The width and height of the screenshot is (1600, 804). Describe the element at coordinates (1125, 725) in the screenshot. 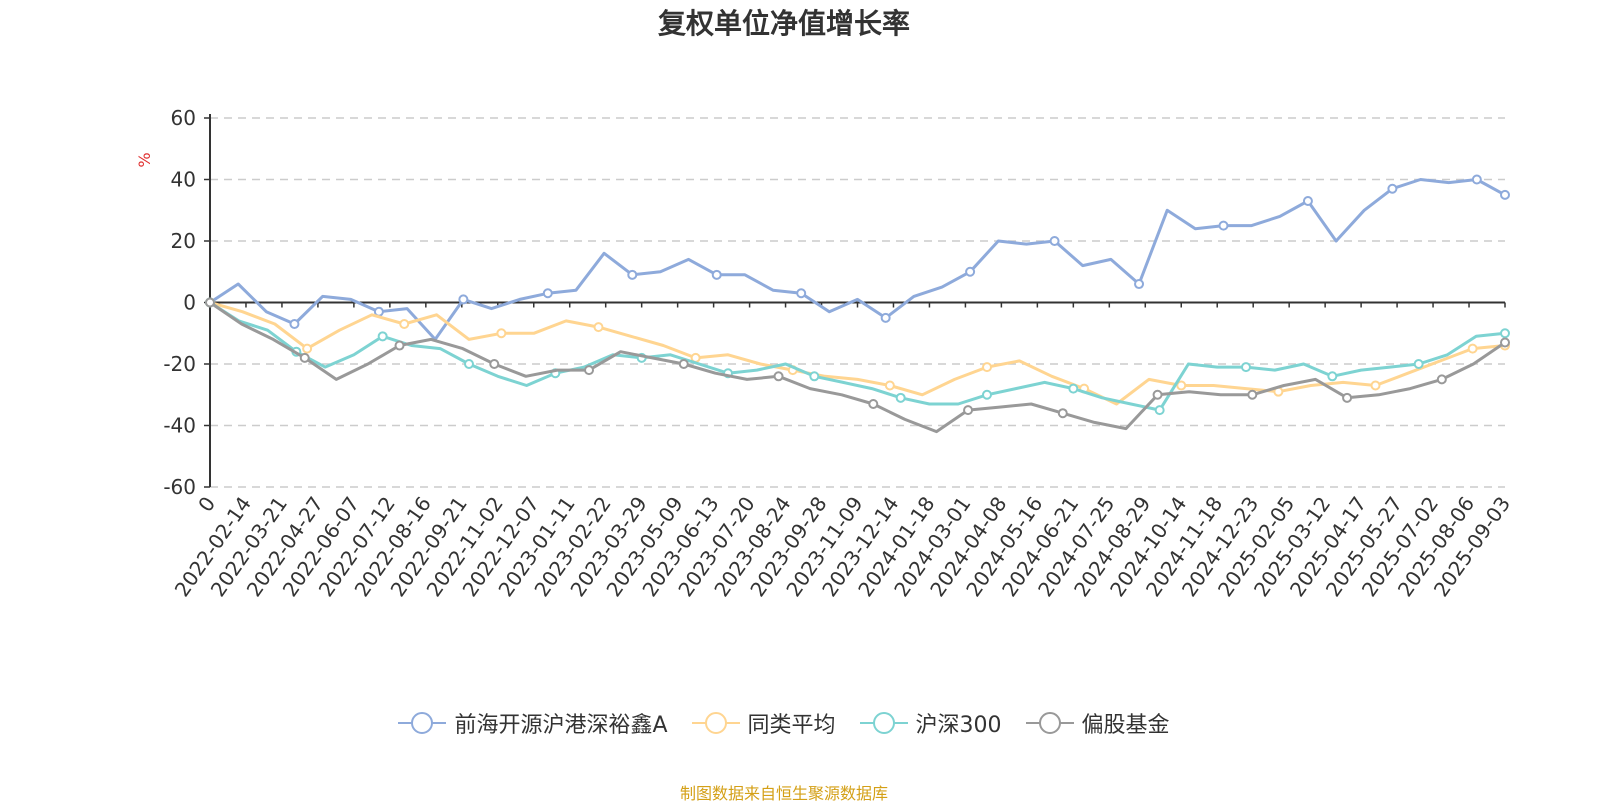

I see `legend-label: 偏股基金` at that location.